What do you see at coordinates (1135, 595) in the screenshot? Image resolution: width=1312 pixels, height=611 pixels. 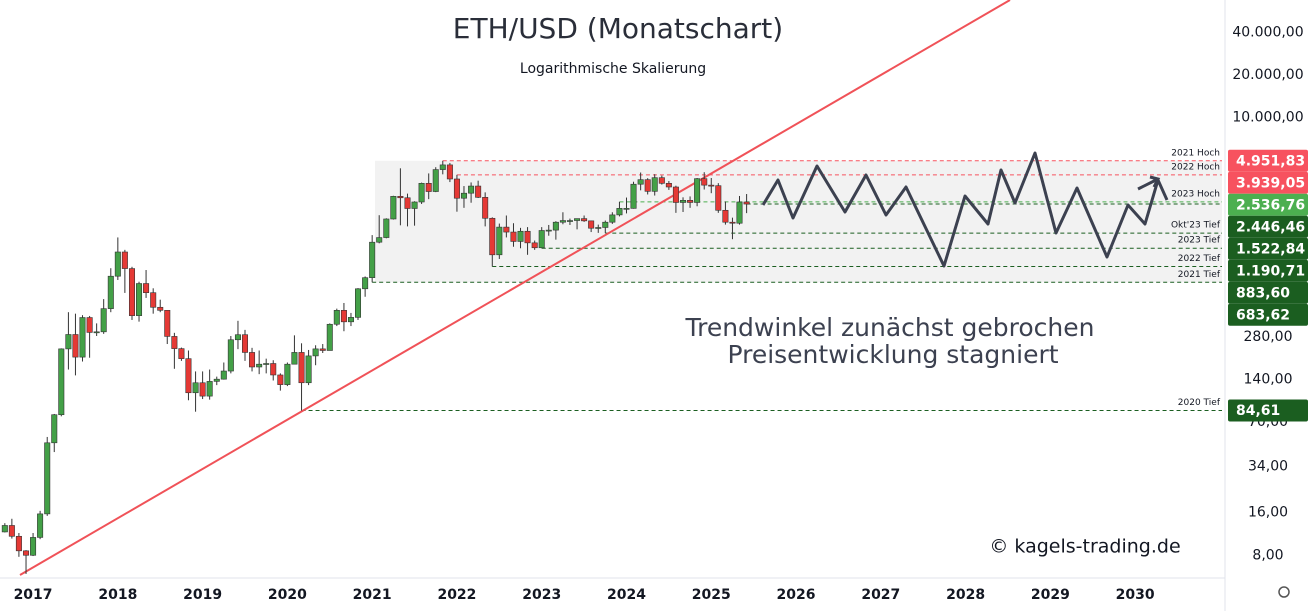 I see `x-tick-label: 2030` at bounding box center [1135, 595].